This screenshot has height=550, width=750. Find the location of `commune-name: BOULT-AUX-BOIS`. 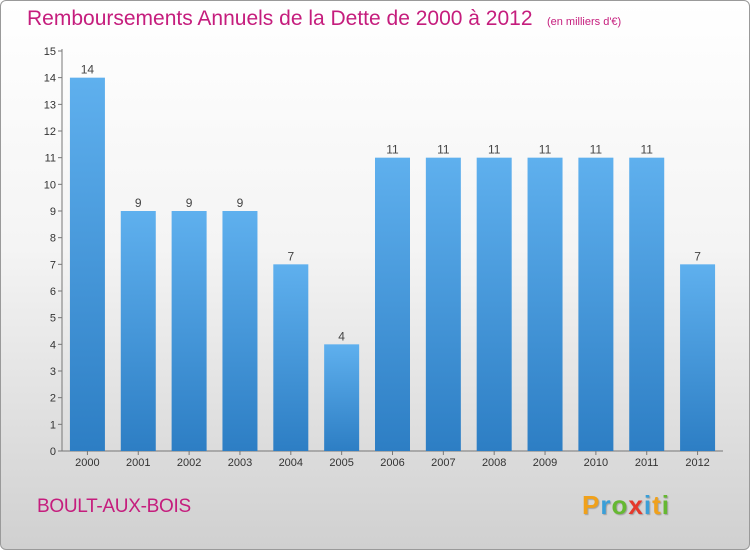

commune-name: BOULT-AUX-BOIS is located at coordinates (114, 506).